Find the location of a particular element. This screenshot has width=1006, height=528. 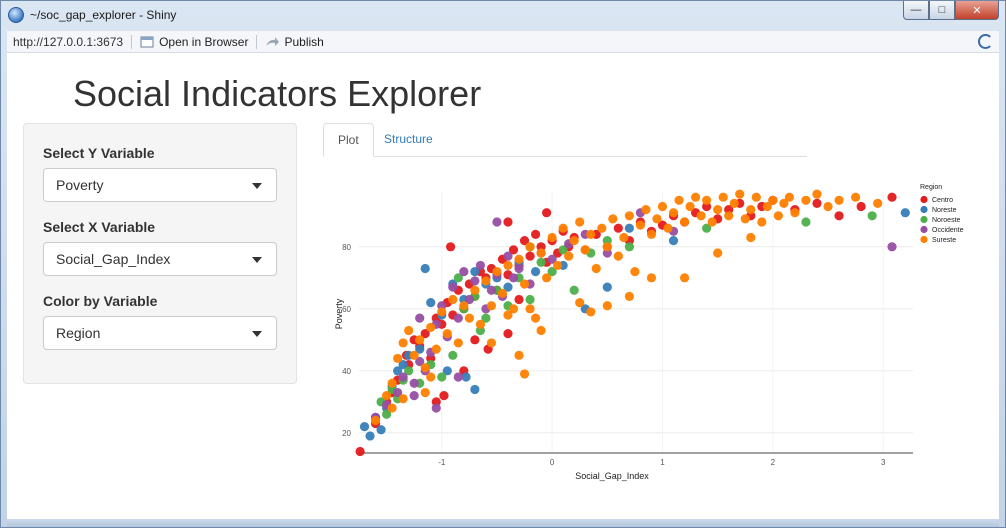

legend-label: Occidente is located at coordinates (948, 230).